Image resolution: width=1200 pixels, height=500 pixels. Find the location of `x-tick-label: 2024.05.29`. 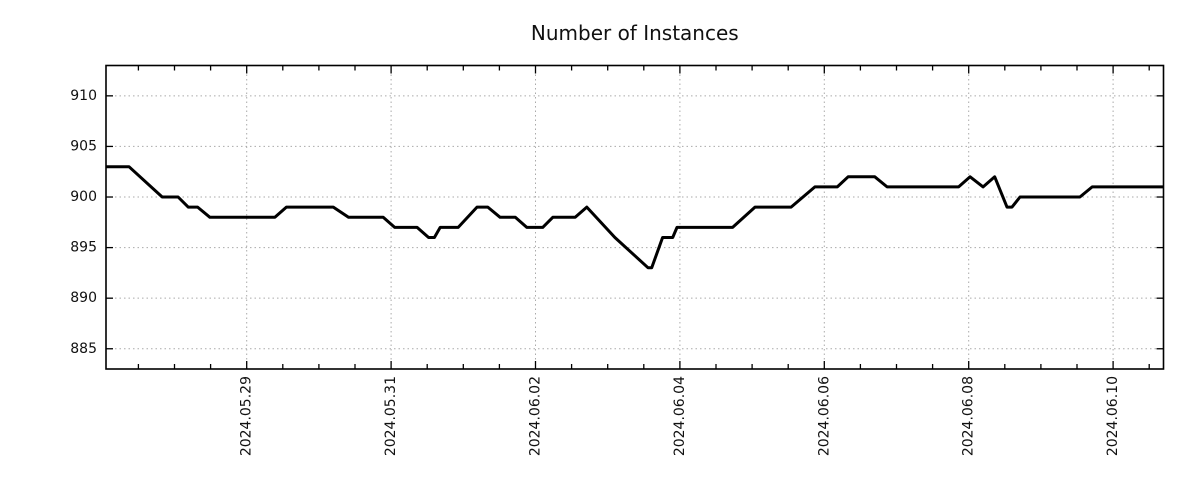

x-tick-label: 2024.05.29 is located at coordinates (247, 416).